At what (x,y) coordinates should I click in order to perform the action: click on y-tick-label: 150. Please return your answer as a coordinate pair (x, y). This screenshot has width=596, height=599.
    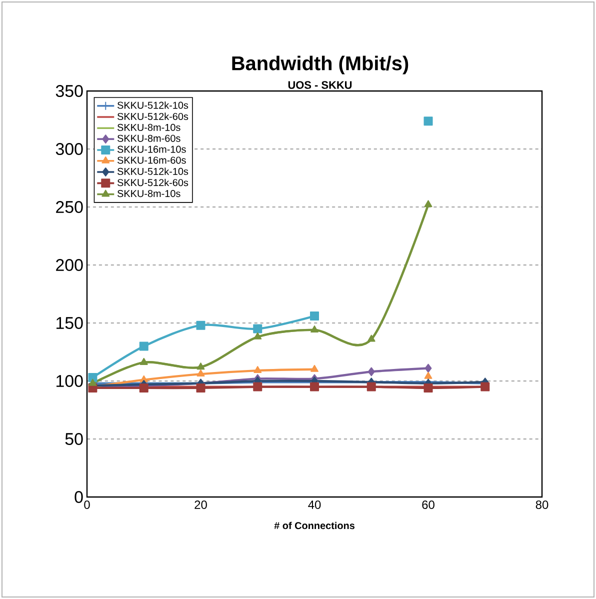
    Looking at the image, I should click on (69, 323).